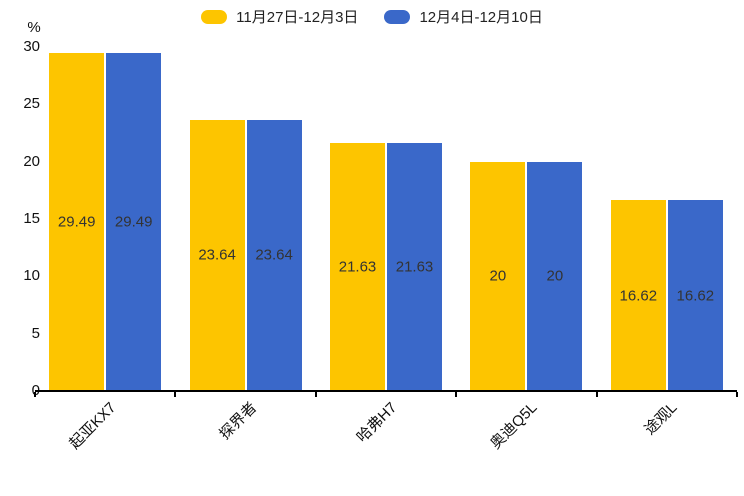  I want to click on y-tick-label: 25, so click(31, 104).